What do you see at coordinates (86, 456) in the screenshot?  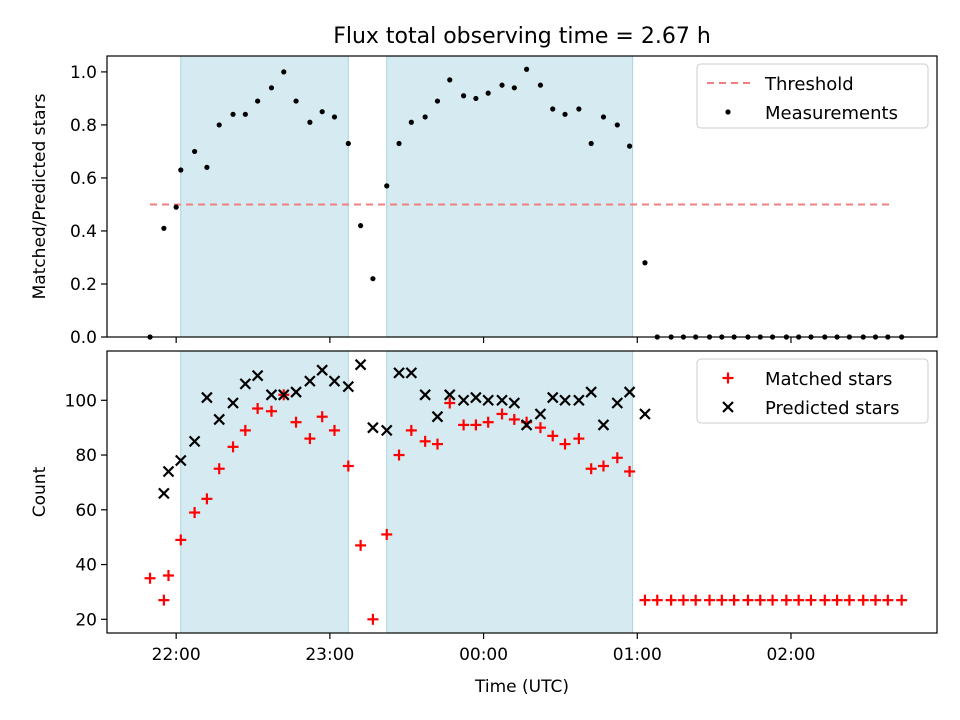 I see `y-tick-label: 80` at bounding box center [86, 456].